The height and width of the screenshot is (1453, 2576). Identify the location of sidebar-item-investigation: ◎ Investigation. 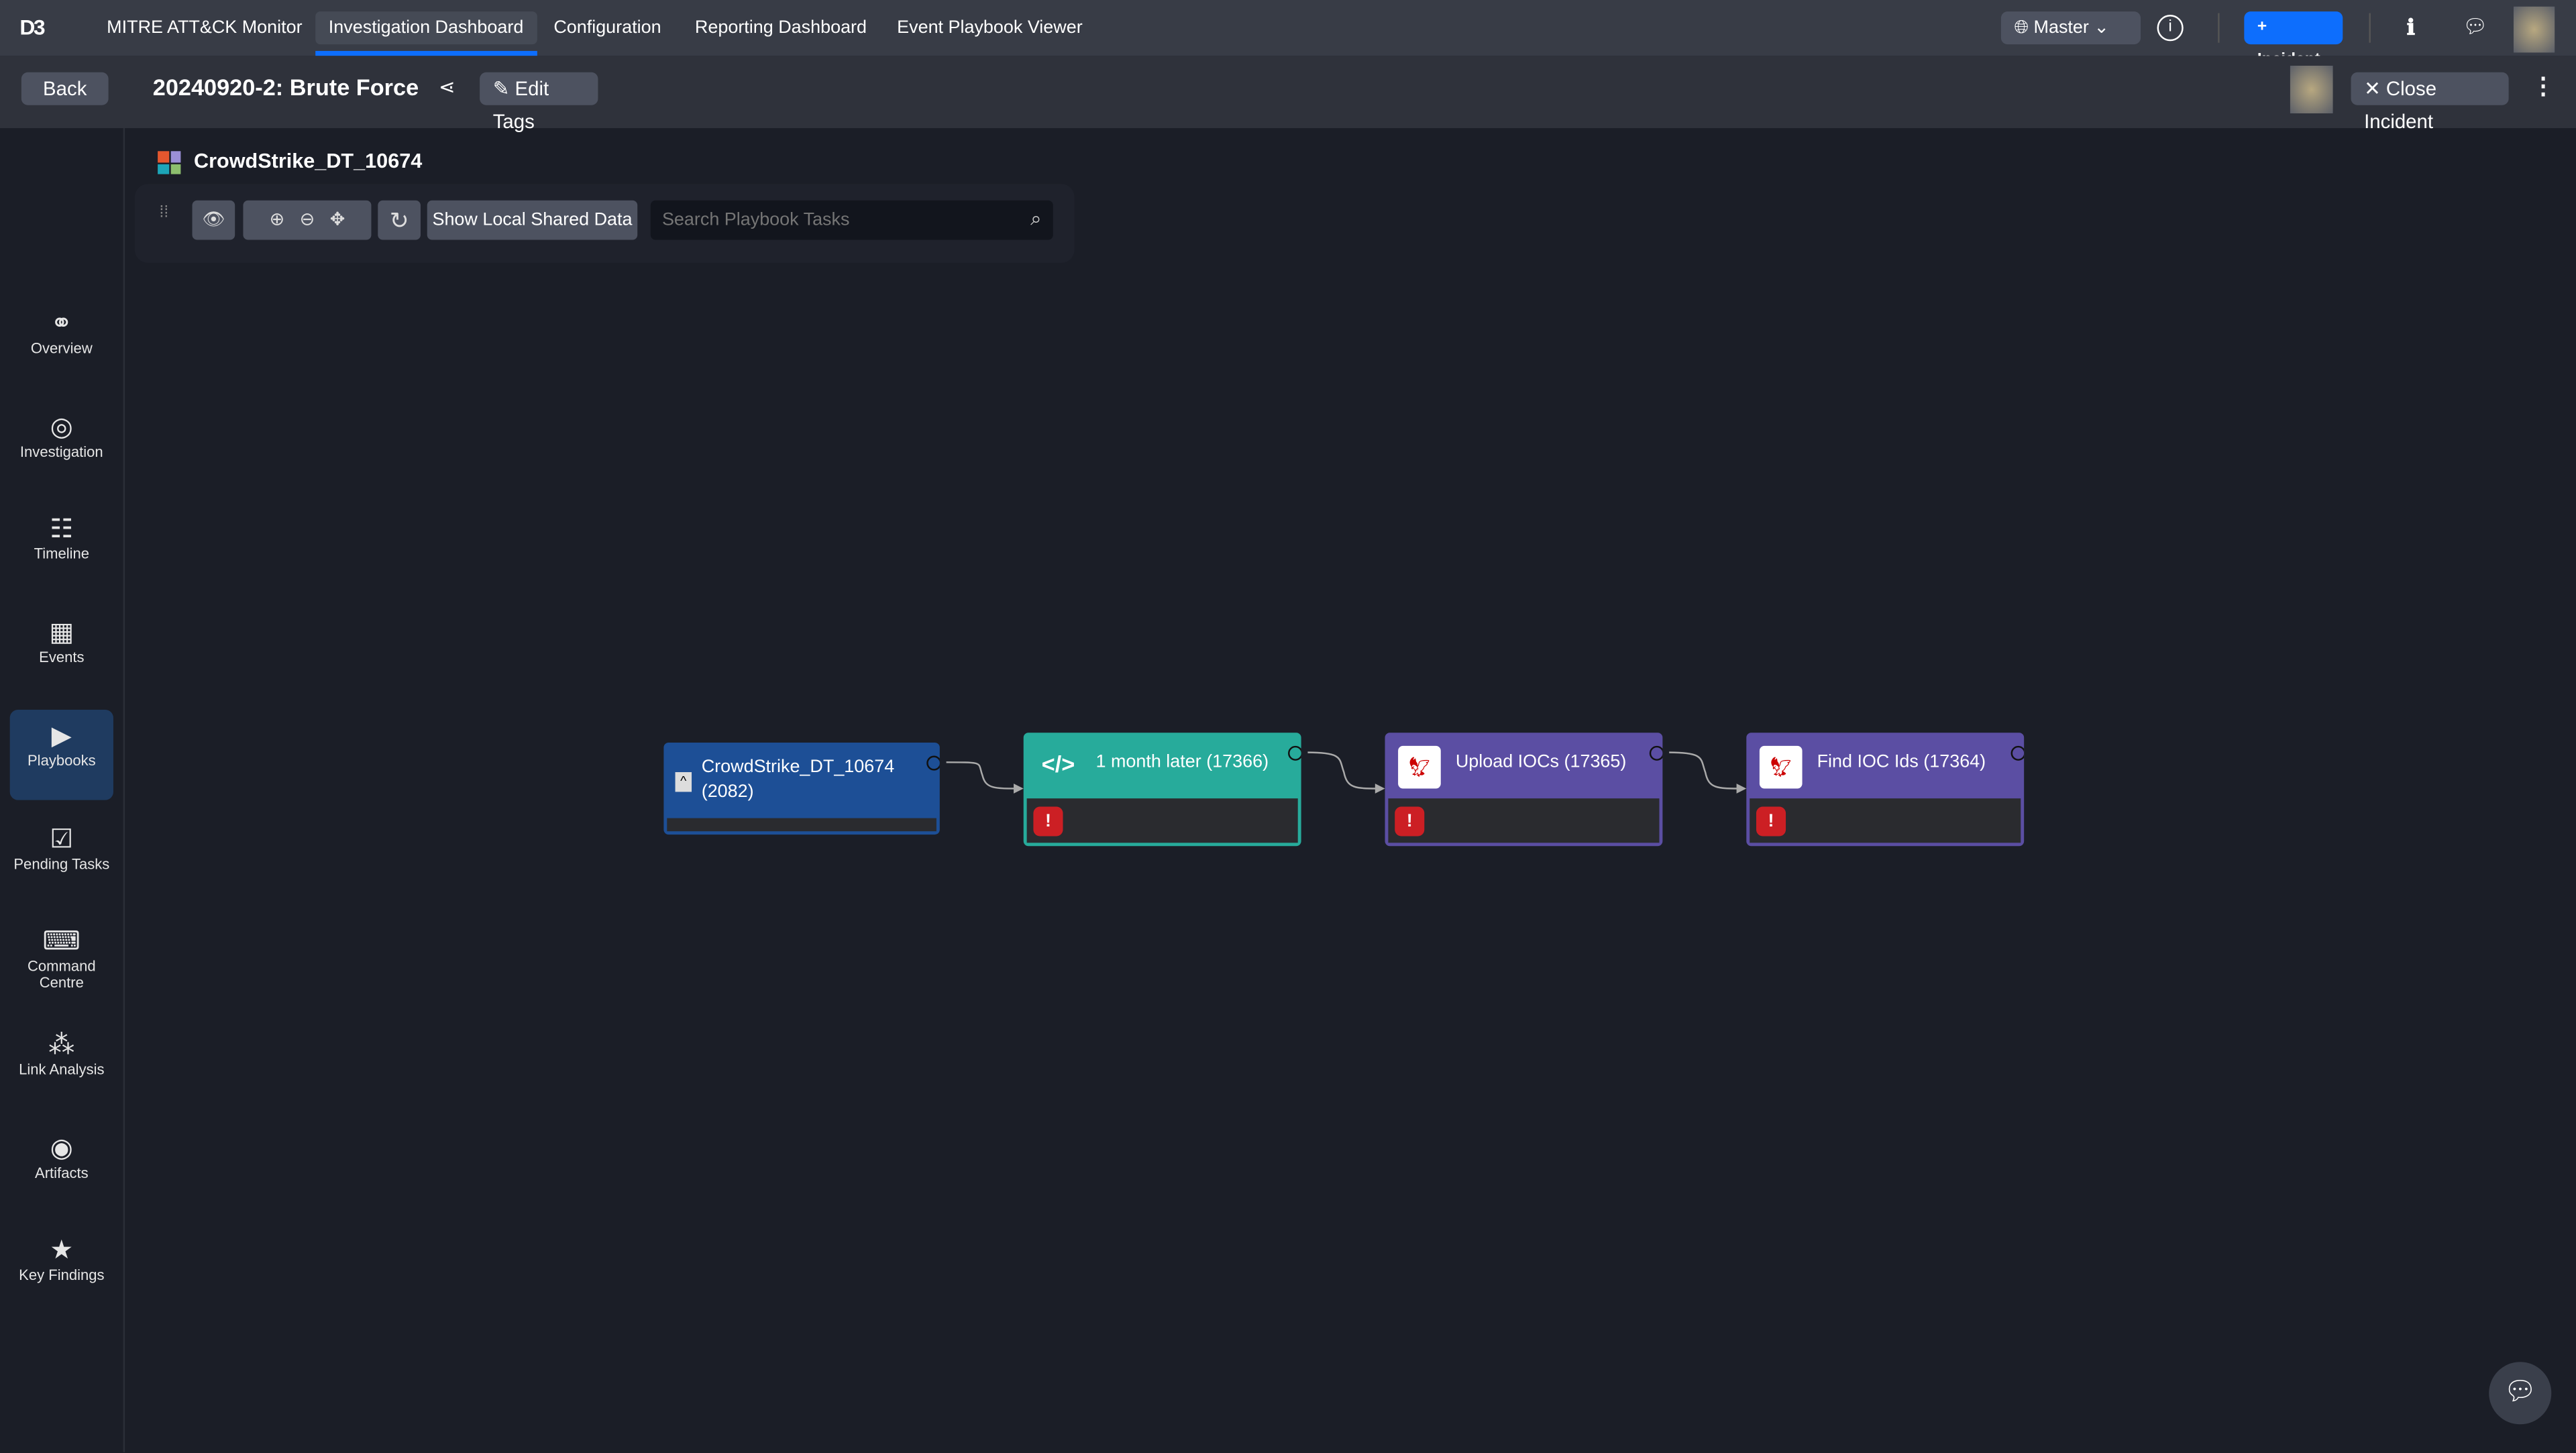
(61, 446).